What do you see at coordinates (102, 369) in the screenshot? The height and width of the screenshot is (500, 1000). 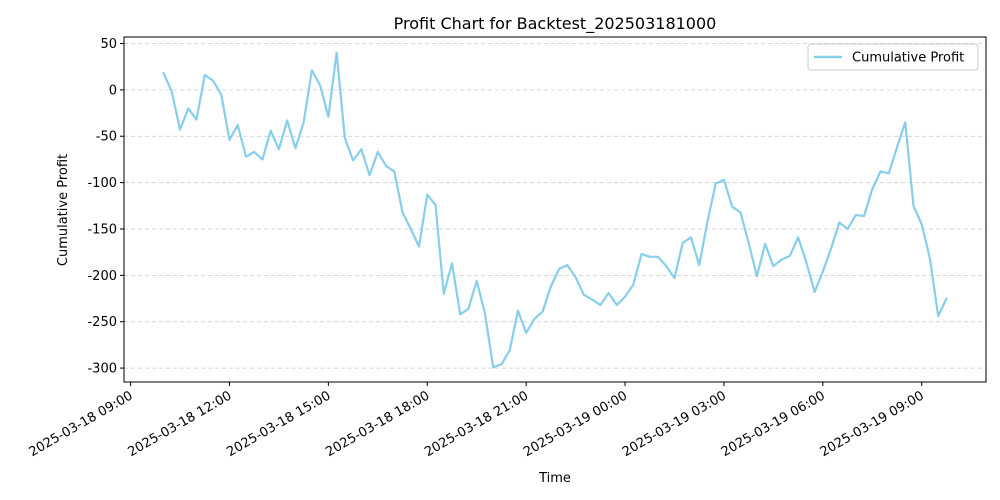 I see `y-tick-label: -300` at bounding box center [102, 369].